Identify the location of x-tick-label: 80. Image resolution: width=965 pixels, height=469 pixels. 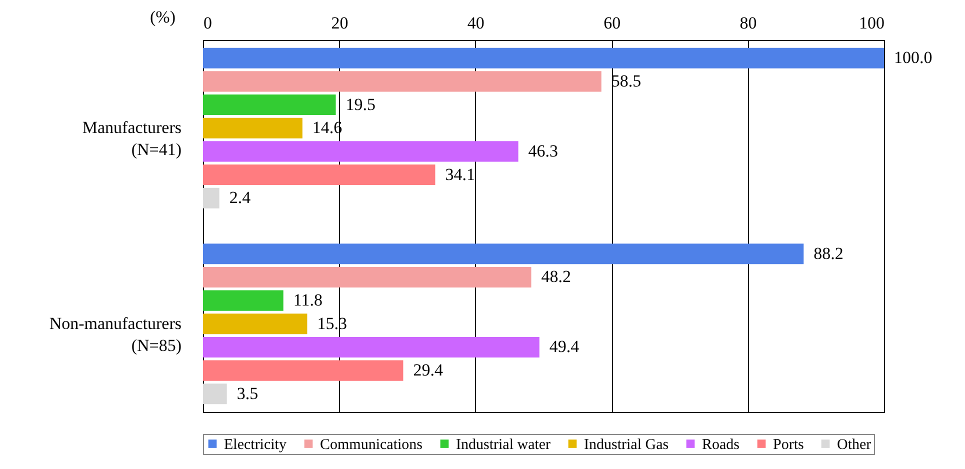
(748, 23).